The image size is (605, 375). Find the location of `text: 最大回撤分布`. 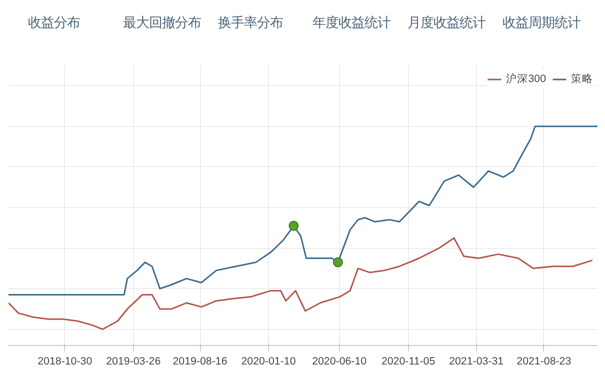

text: 最大回撤分布 is located at coordinates (161, 23).